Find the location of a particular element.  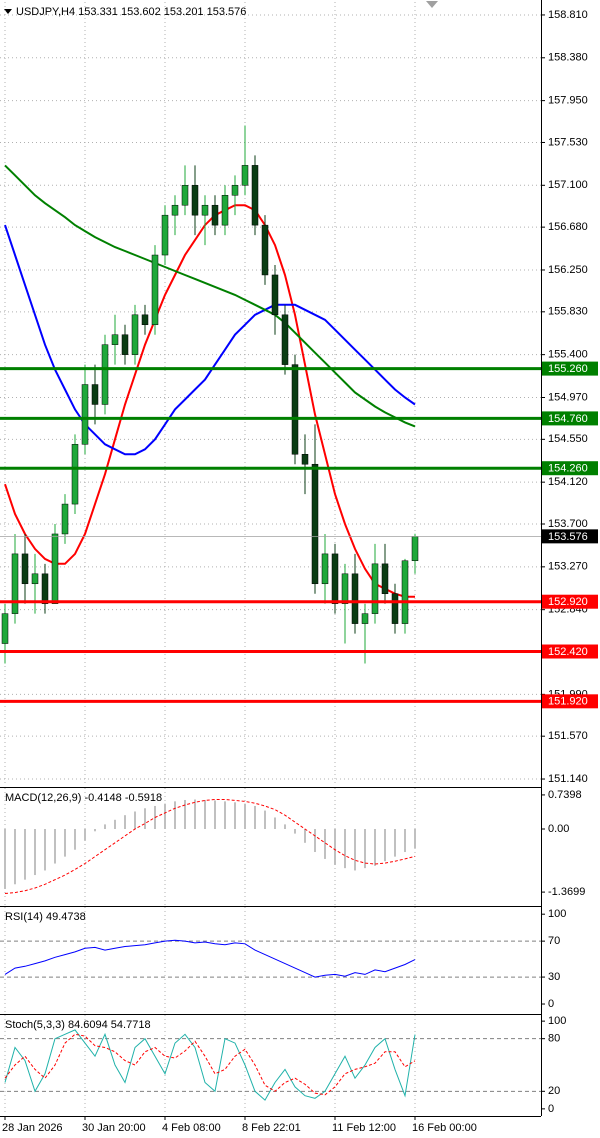

x-tick-label: 11 Feb 12:00 is located at coordinates (364, 1128).